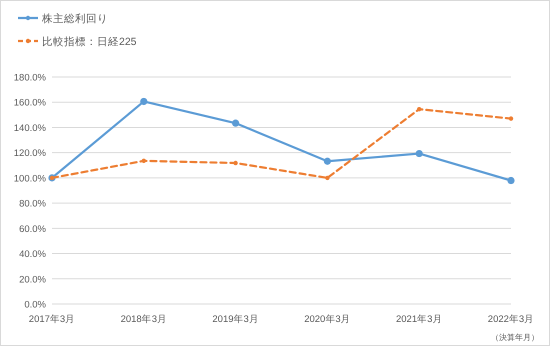 The image size is (550, 346). What do you see at coordinates (327, 319) in the screenshot?
I see `x-tick-label: 2020年3月` at bounding box center [327, 319].